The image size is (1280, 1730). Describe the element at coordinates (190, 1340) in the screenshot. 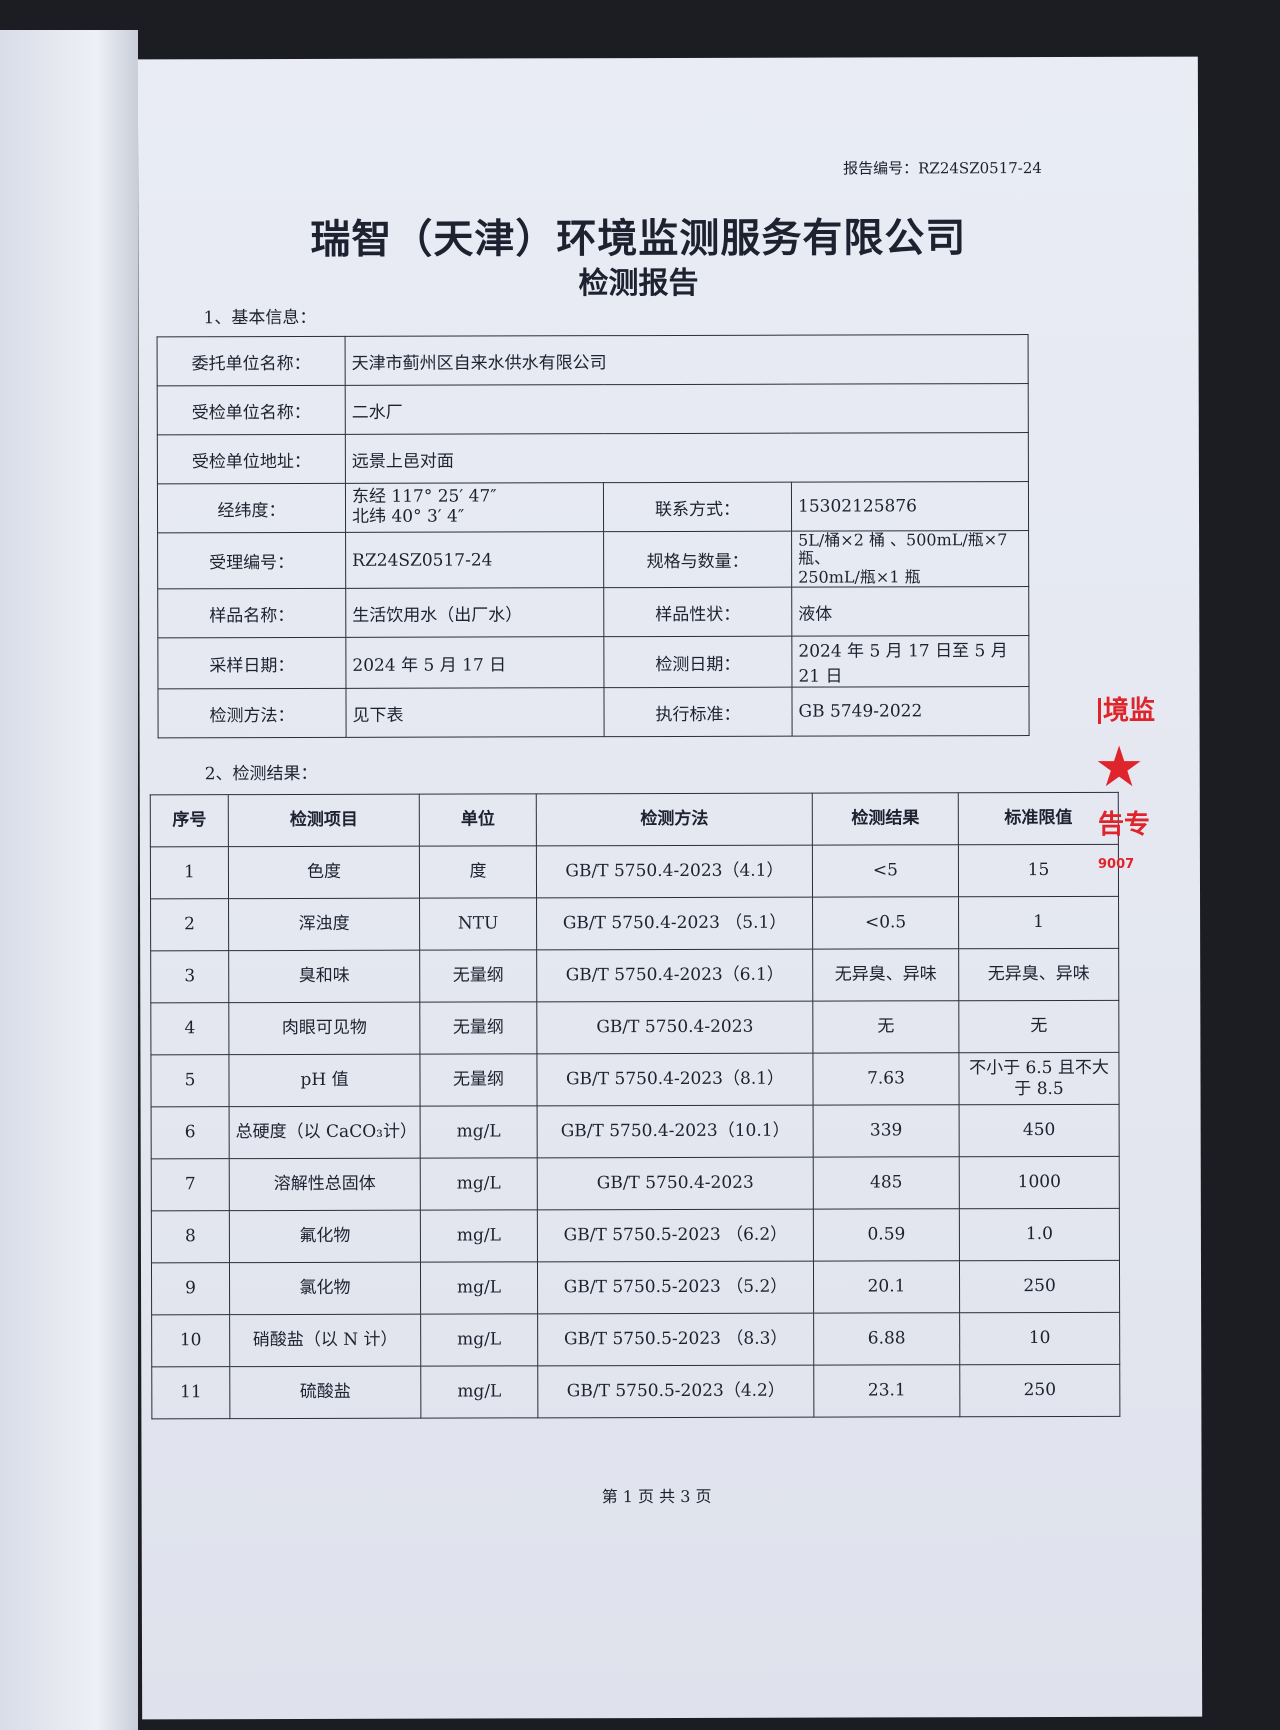

I see `table-cell: 10` at that location.